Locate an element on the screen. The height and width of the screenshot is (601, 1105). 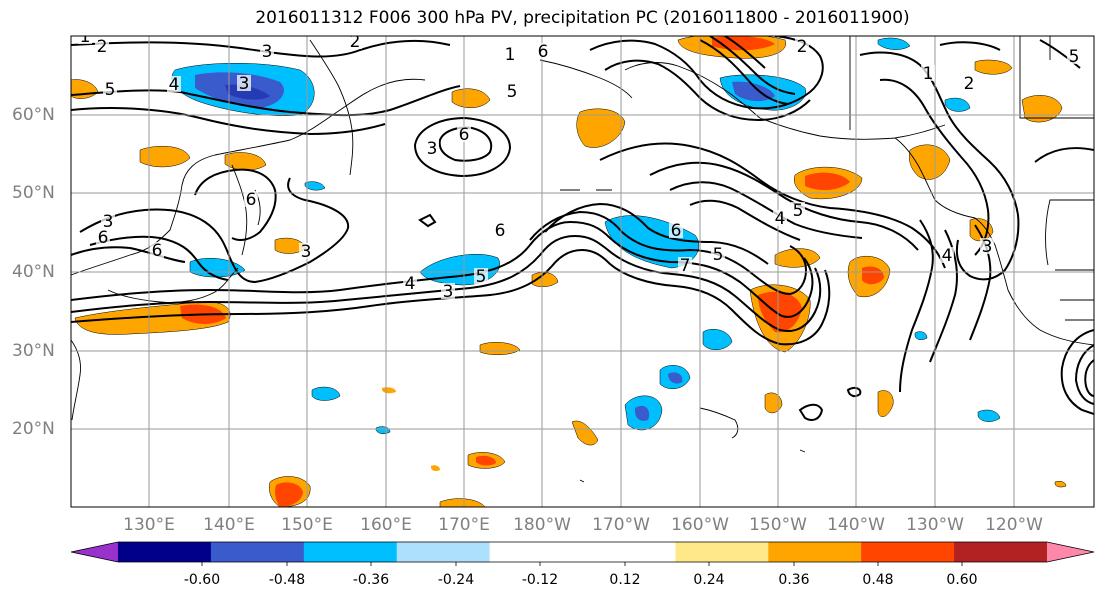
colorbar-extend-low is located at coordinates (94, 552).